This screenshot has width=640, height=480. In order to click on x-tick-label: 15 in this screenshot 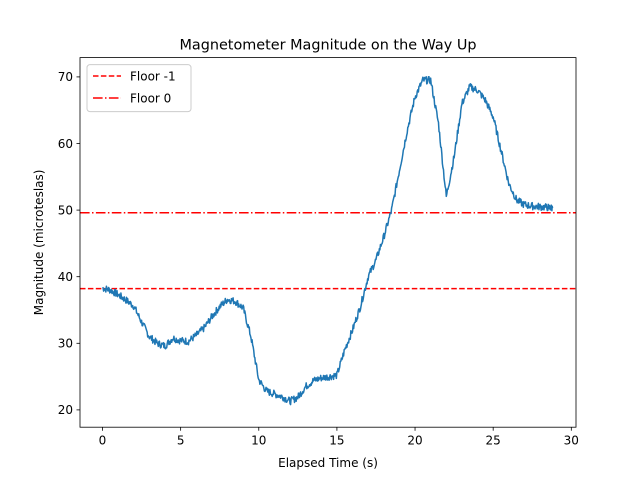, I will do `click(336, 441)`.